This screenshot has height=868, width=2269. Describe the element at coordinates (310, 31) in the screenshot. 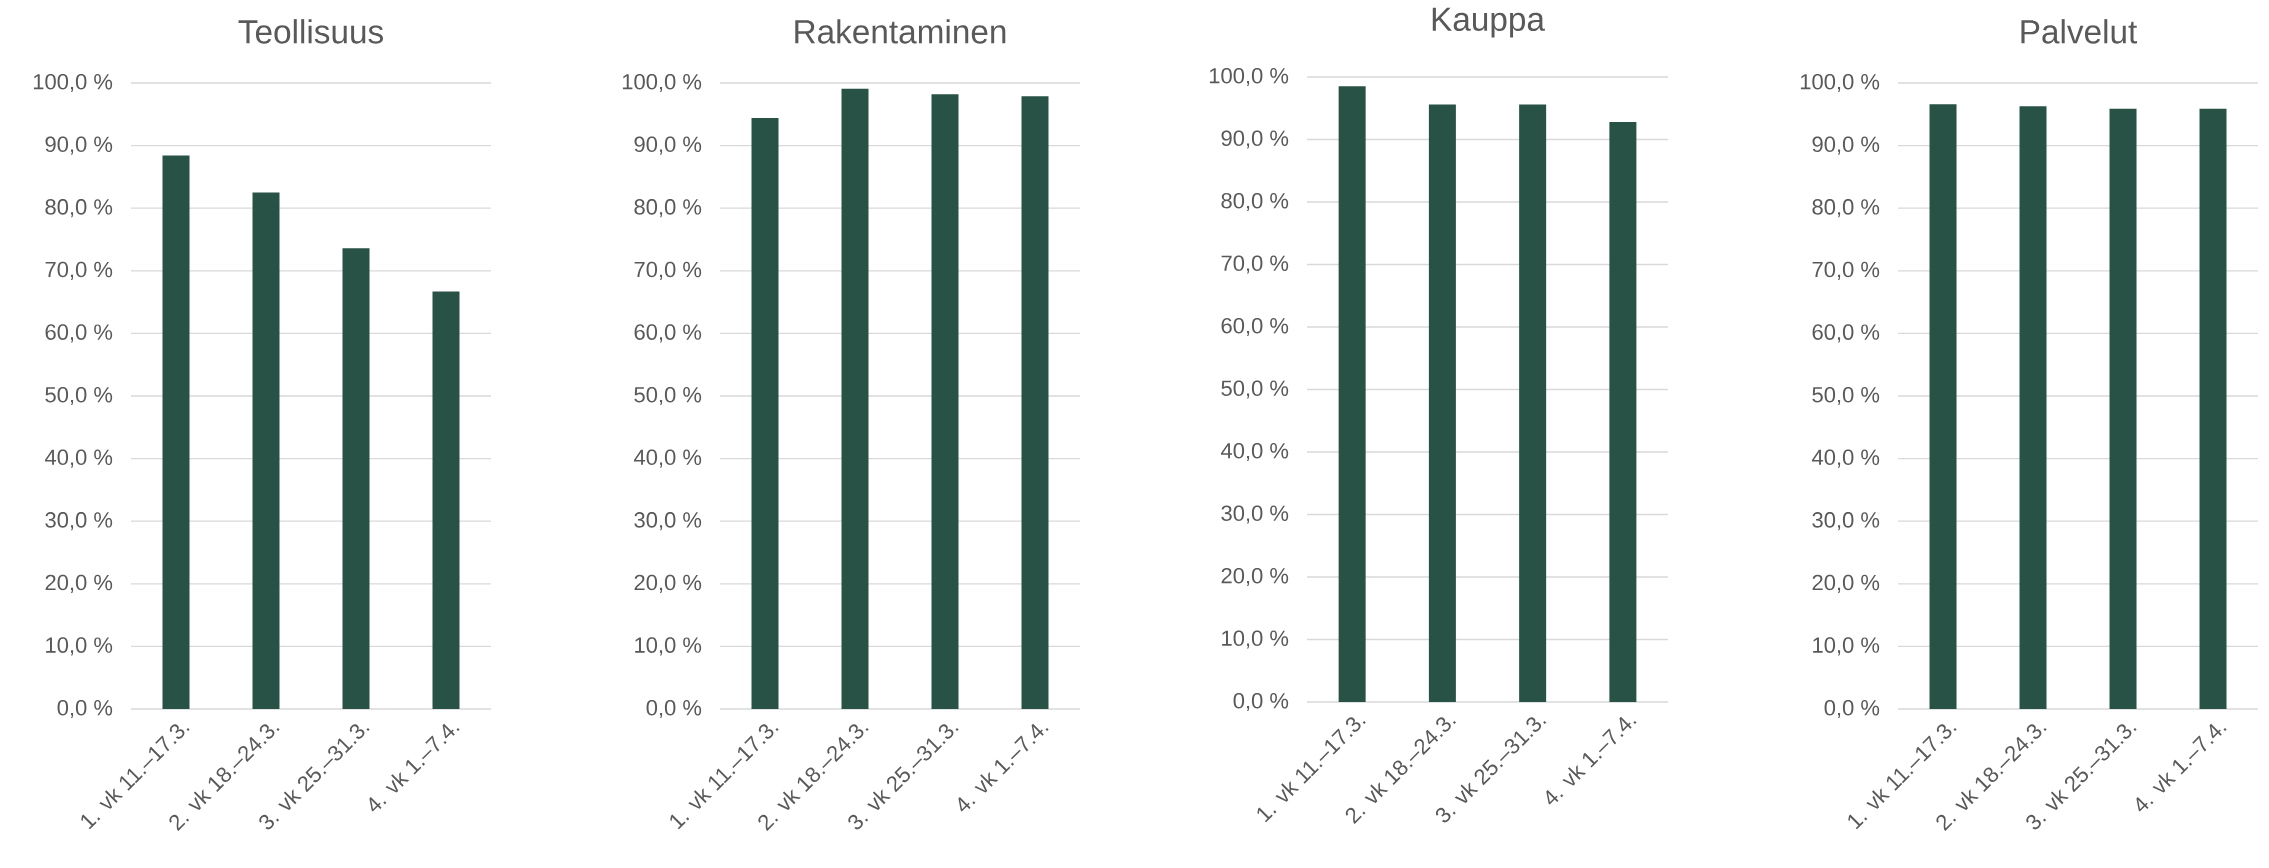

I see `chart-title: Teollisuus` at that location.